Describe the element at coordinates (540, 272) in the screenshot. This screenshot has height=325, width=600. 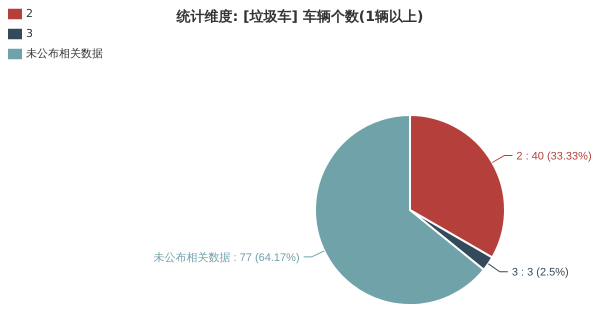
I see `data-label: 3 : 3 (2.5%)` at that location.